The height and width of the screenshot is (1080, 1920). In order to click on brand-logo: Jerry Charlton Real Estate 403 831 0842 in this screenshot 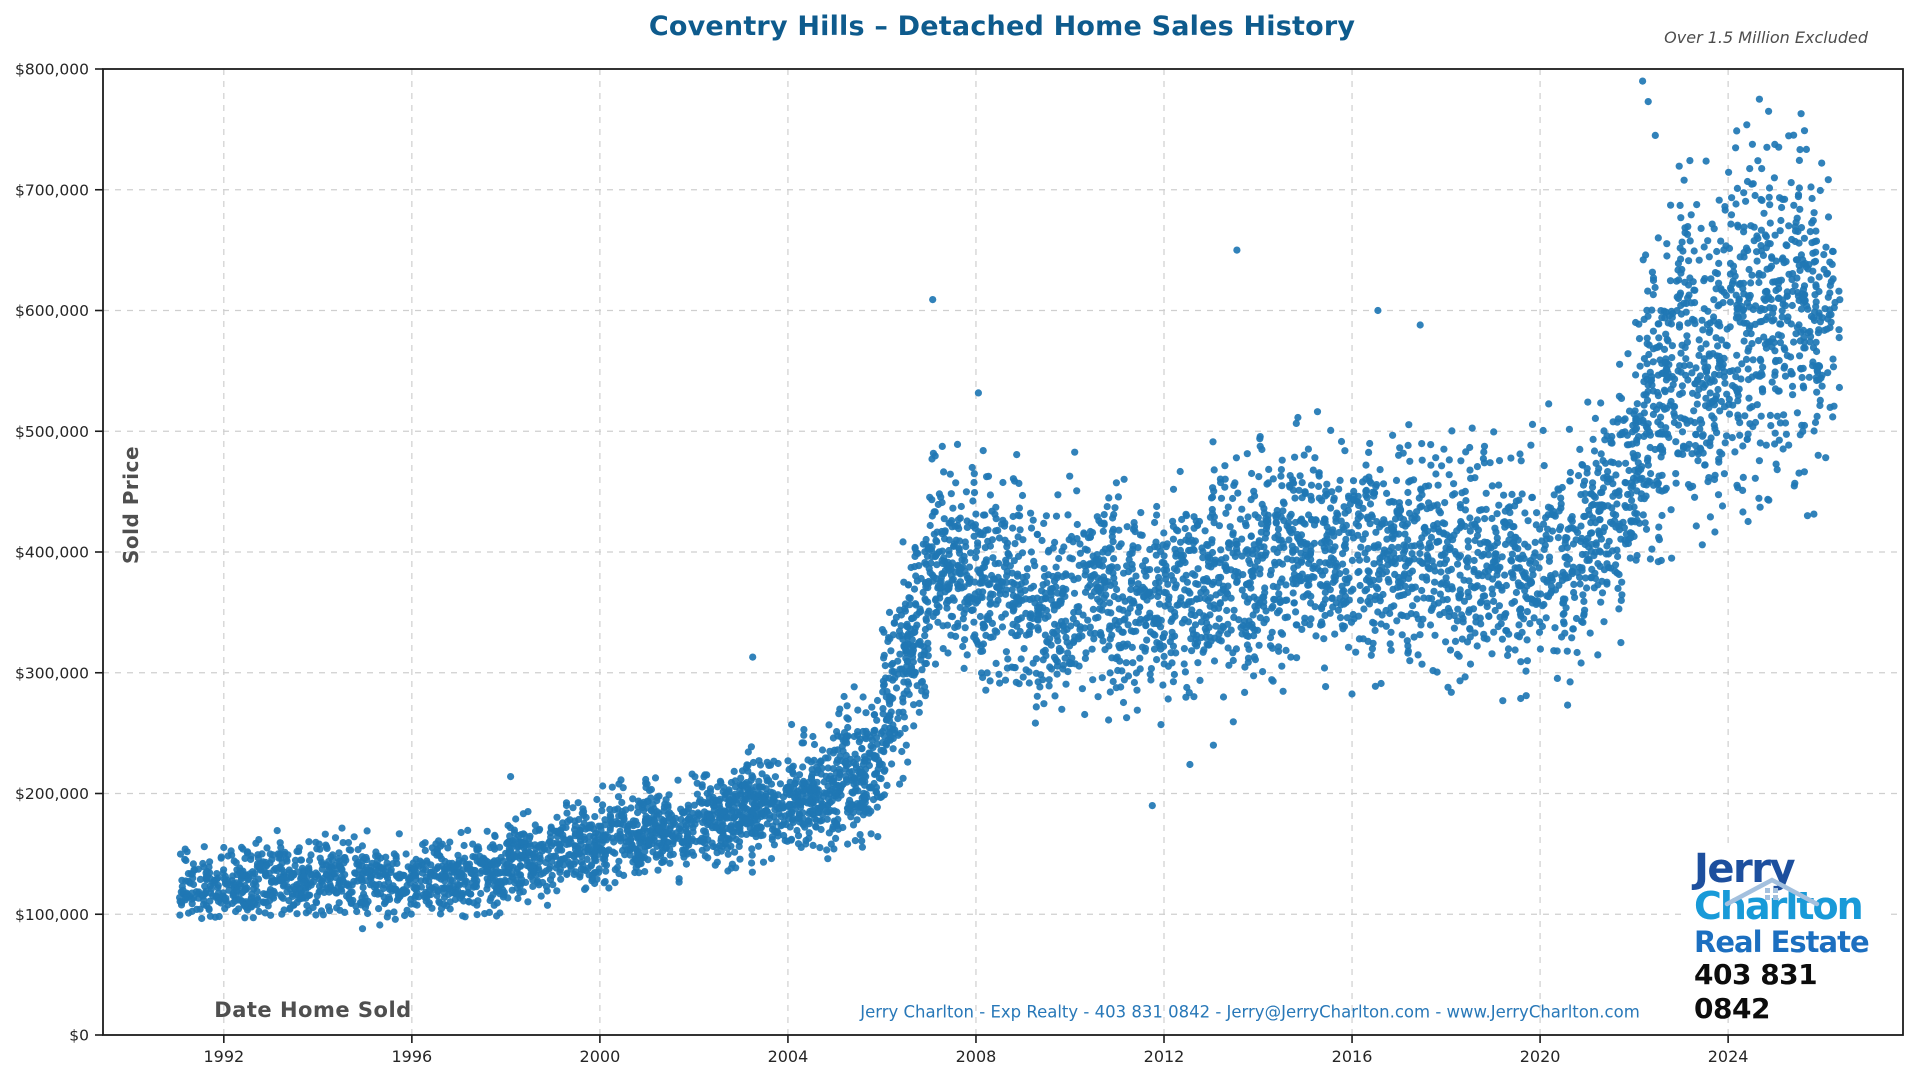, I will do `click(1786, 937)`.